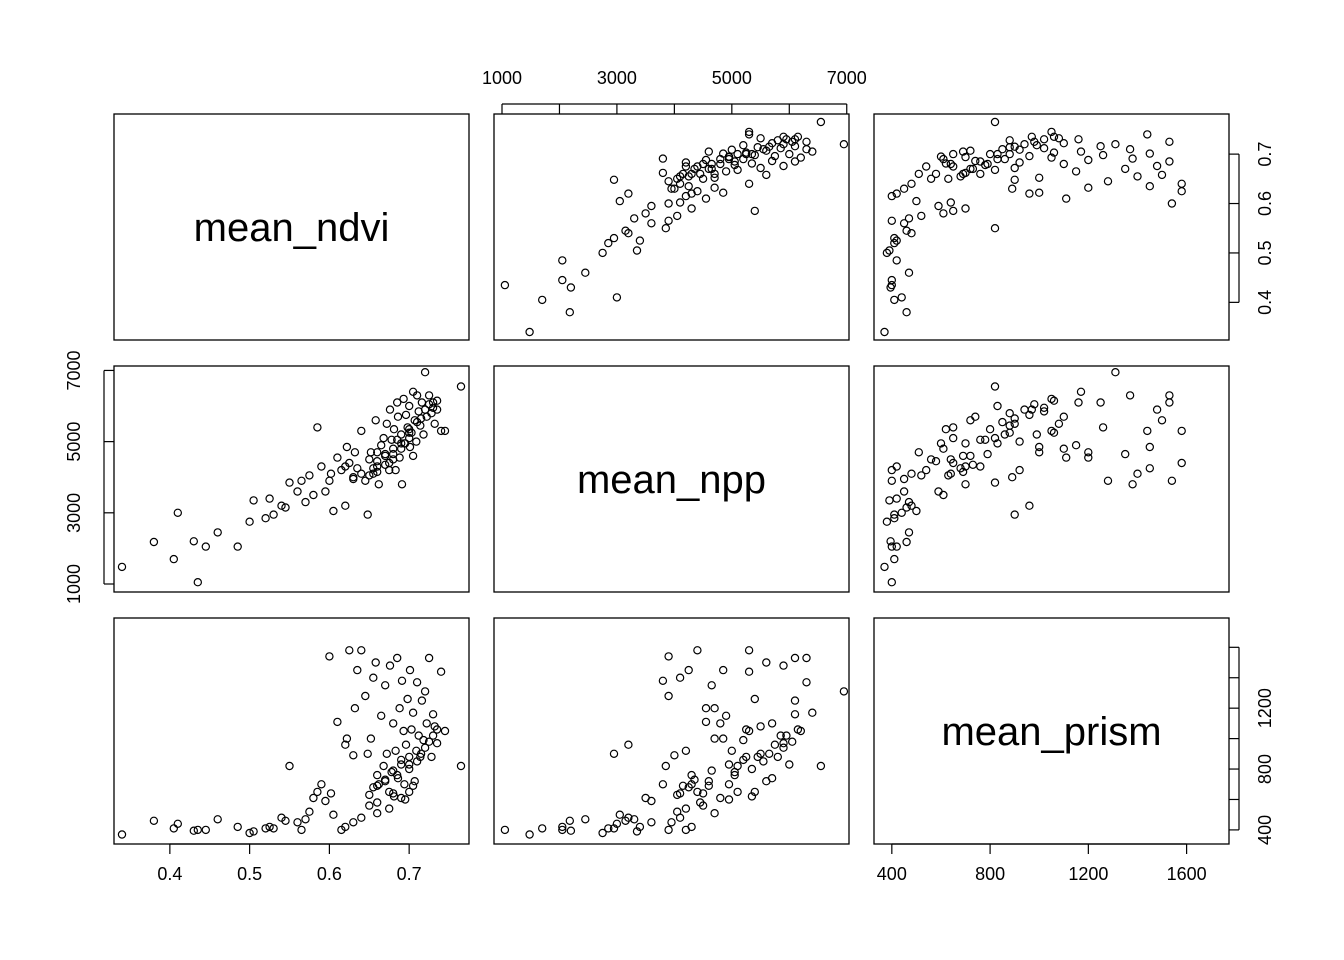 The height and width of the screenshot is (960, 1344). What do you see at coordinates (1187, 874) in the screenshot?
I see `tick-label: 1600` at bounding box center [1187, 874].